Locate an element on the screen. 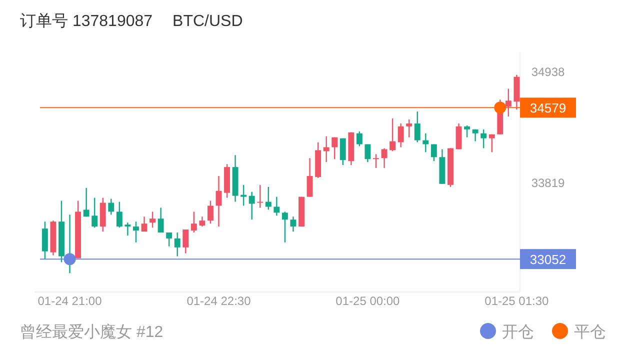  legend-label: 开仓 is located at coordinates (518, 332).